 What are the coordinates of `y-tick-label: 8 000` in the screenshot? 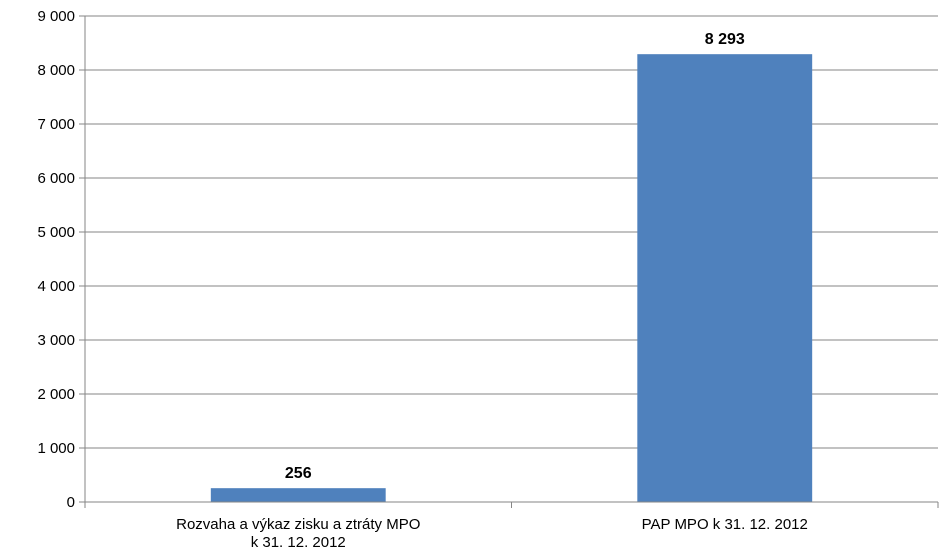 It's located at (56, 70).